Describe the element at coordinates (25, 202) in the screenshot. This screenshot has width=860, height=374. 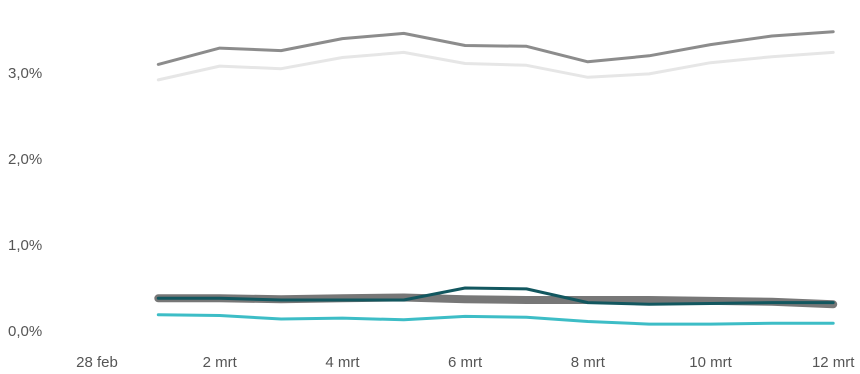
I see `y-axis-tick-labels: 0,0% 1,0% 2,0% 3,0%` at that location.